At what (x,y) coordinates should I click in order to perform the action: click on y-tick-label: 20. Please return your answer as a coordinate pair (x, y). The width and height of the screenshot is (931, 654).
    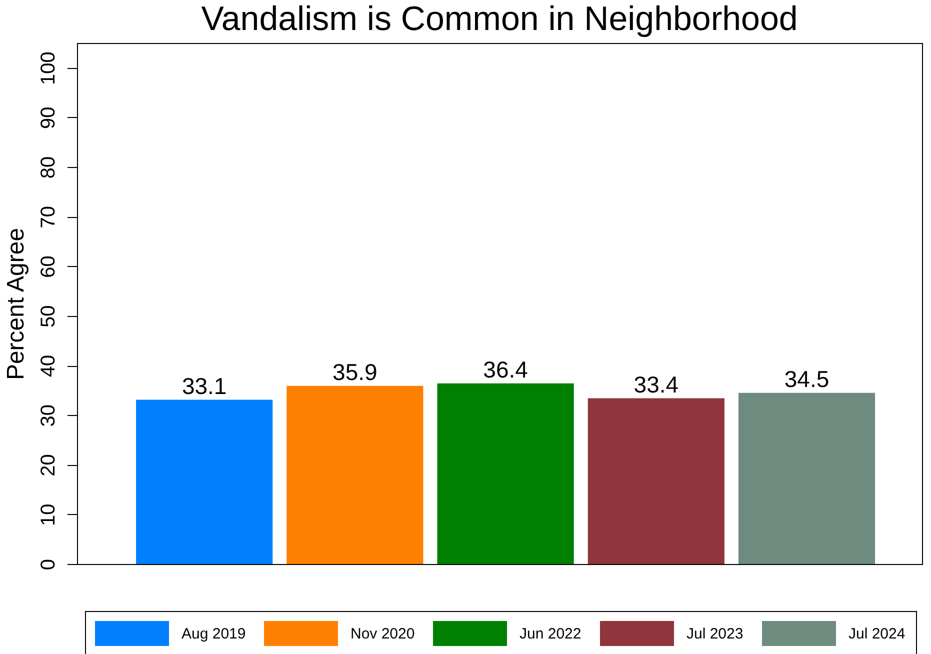
    Looking at the image, I should click on (49, 465).